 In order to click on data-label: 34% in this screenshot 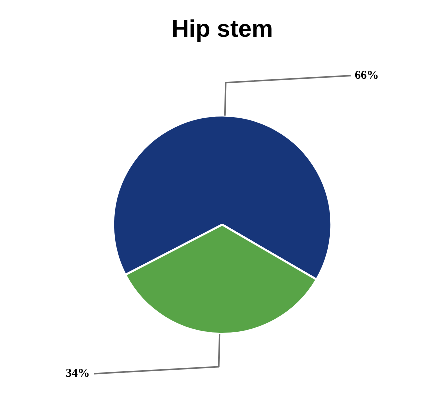, I will do `click(78, 373)`.